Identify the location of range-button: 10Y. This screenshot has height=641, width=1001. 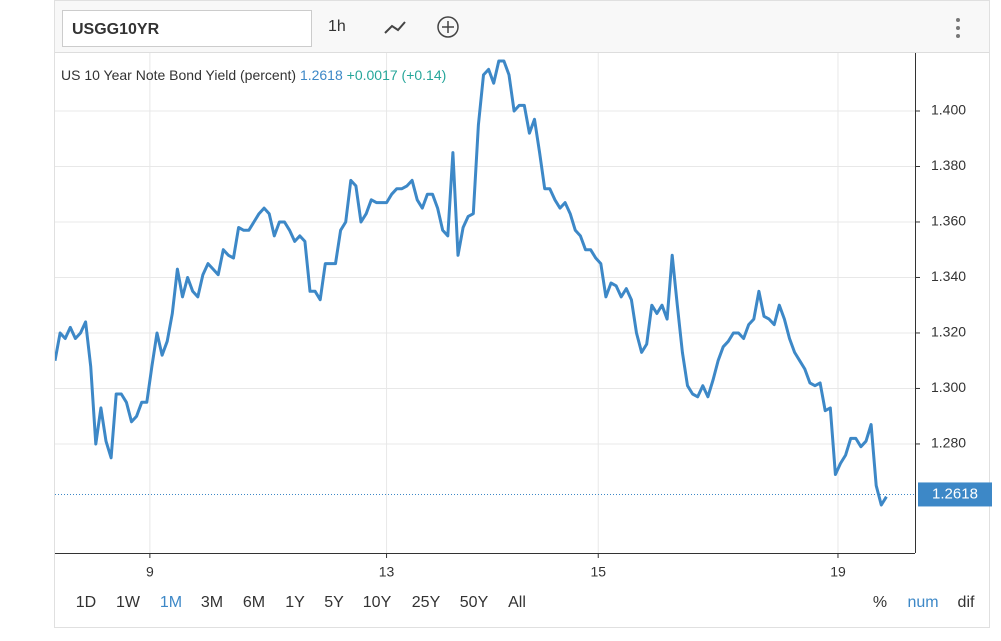
(377, 602).